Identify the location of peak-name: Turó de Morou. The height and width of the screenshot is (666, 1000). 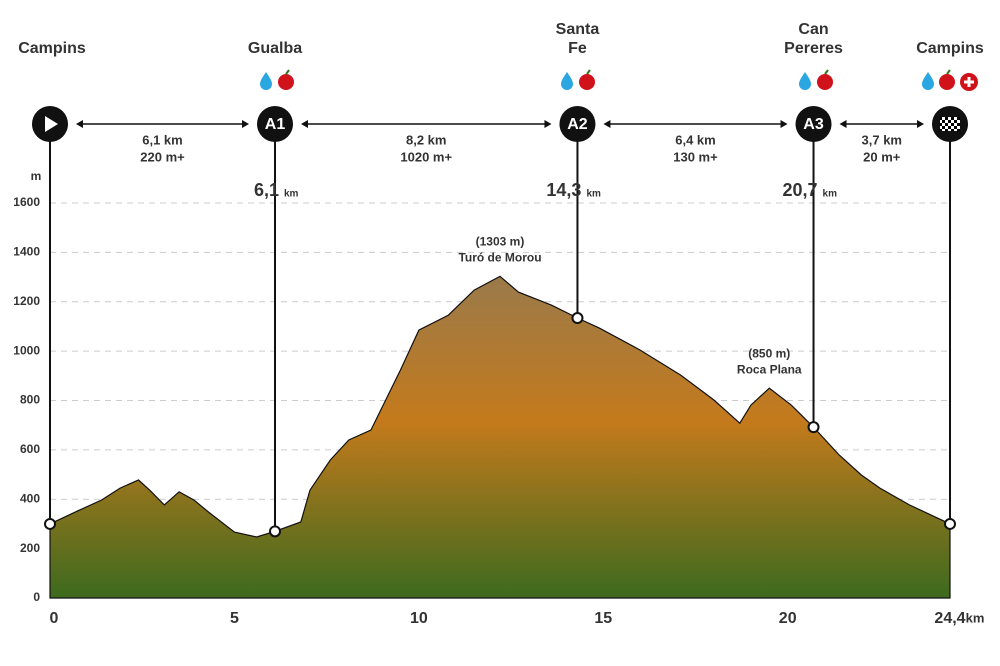
(499, 257).